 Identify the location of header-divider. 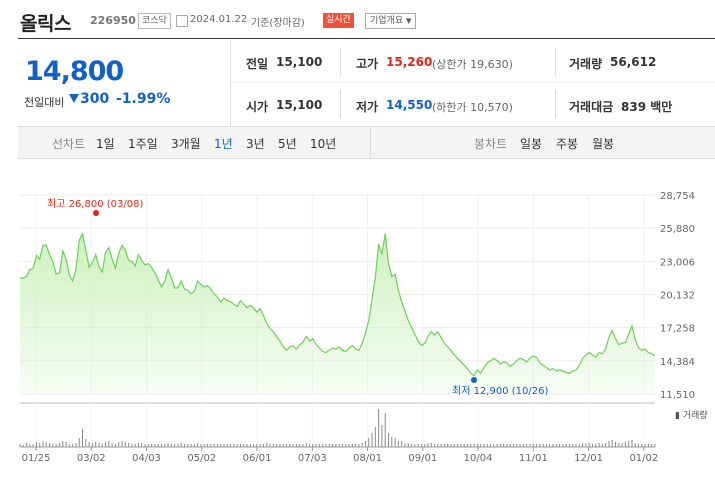
(366, 38).